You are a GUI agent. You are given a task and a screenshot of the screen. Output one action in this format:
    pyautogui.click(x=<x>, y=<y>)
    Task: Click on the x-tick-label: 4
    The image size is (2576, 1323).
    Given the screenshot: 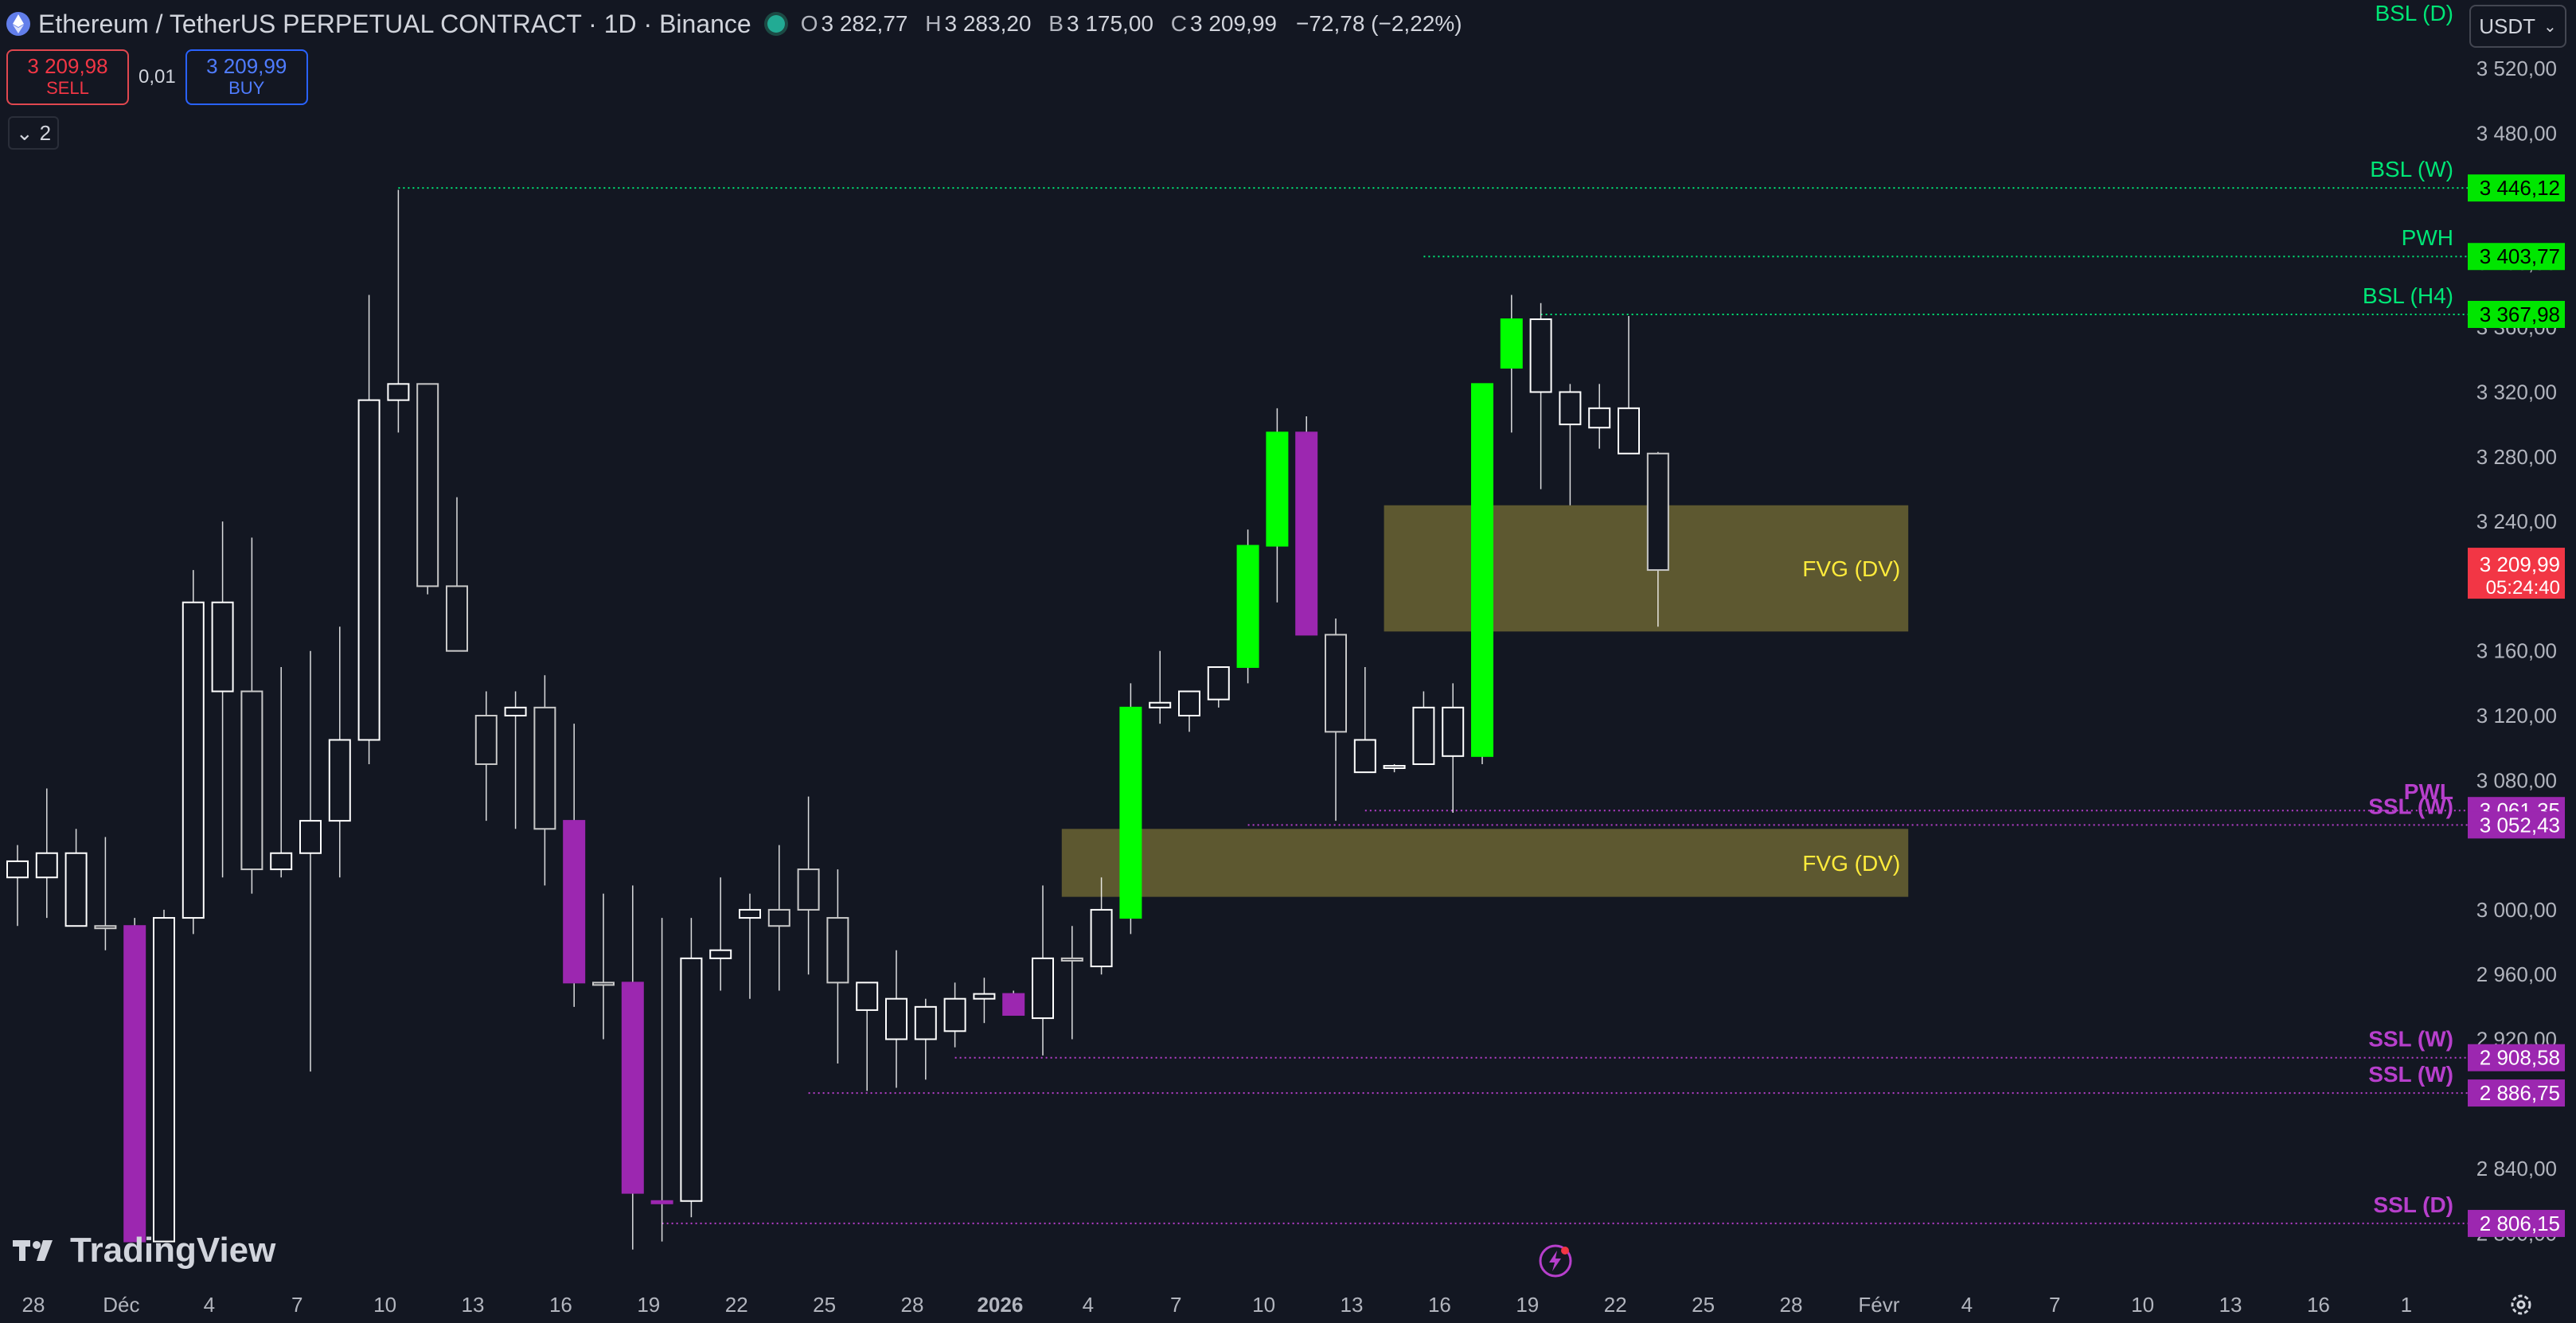 What is the action you would take?
    pyautogui.click(x=1088, y=1305)
    